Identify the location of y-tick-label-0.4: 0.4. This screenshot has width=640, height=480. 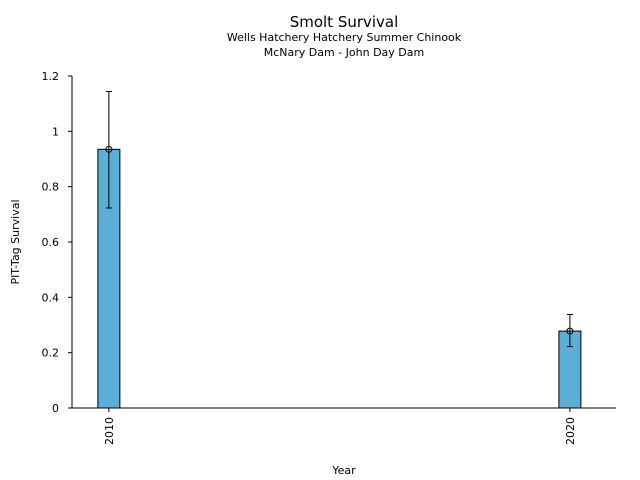
(51, 297).